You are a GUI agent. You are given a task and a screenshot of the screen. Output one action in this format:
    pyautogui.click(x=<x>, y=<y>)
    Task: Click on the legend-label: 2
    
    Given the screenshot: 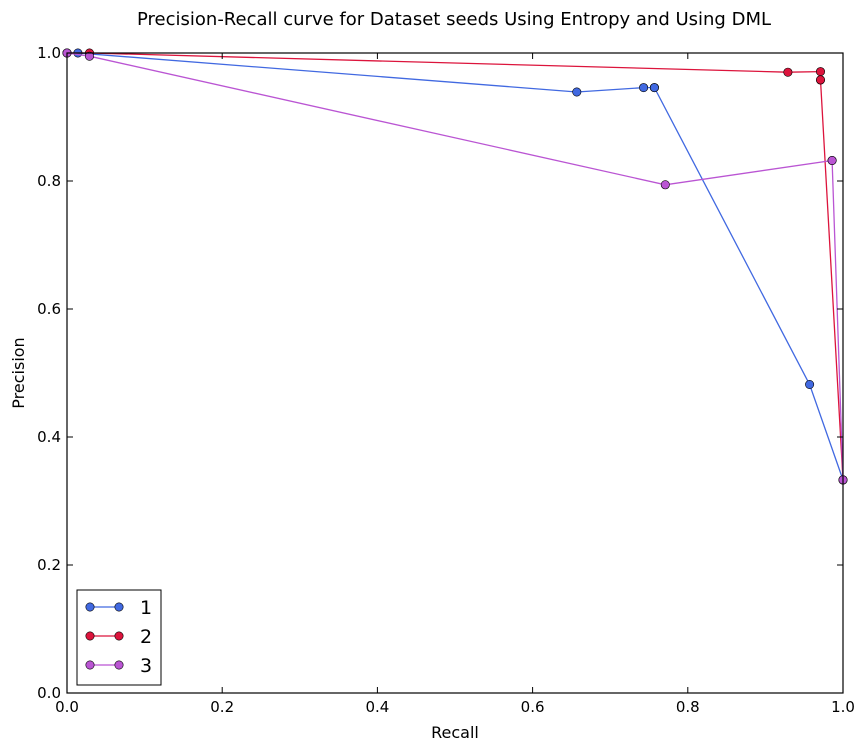 What is the action you would take?
    pyautogui.click(x=146, y=637)
    